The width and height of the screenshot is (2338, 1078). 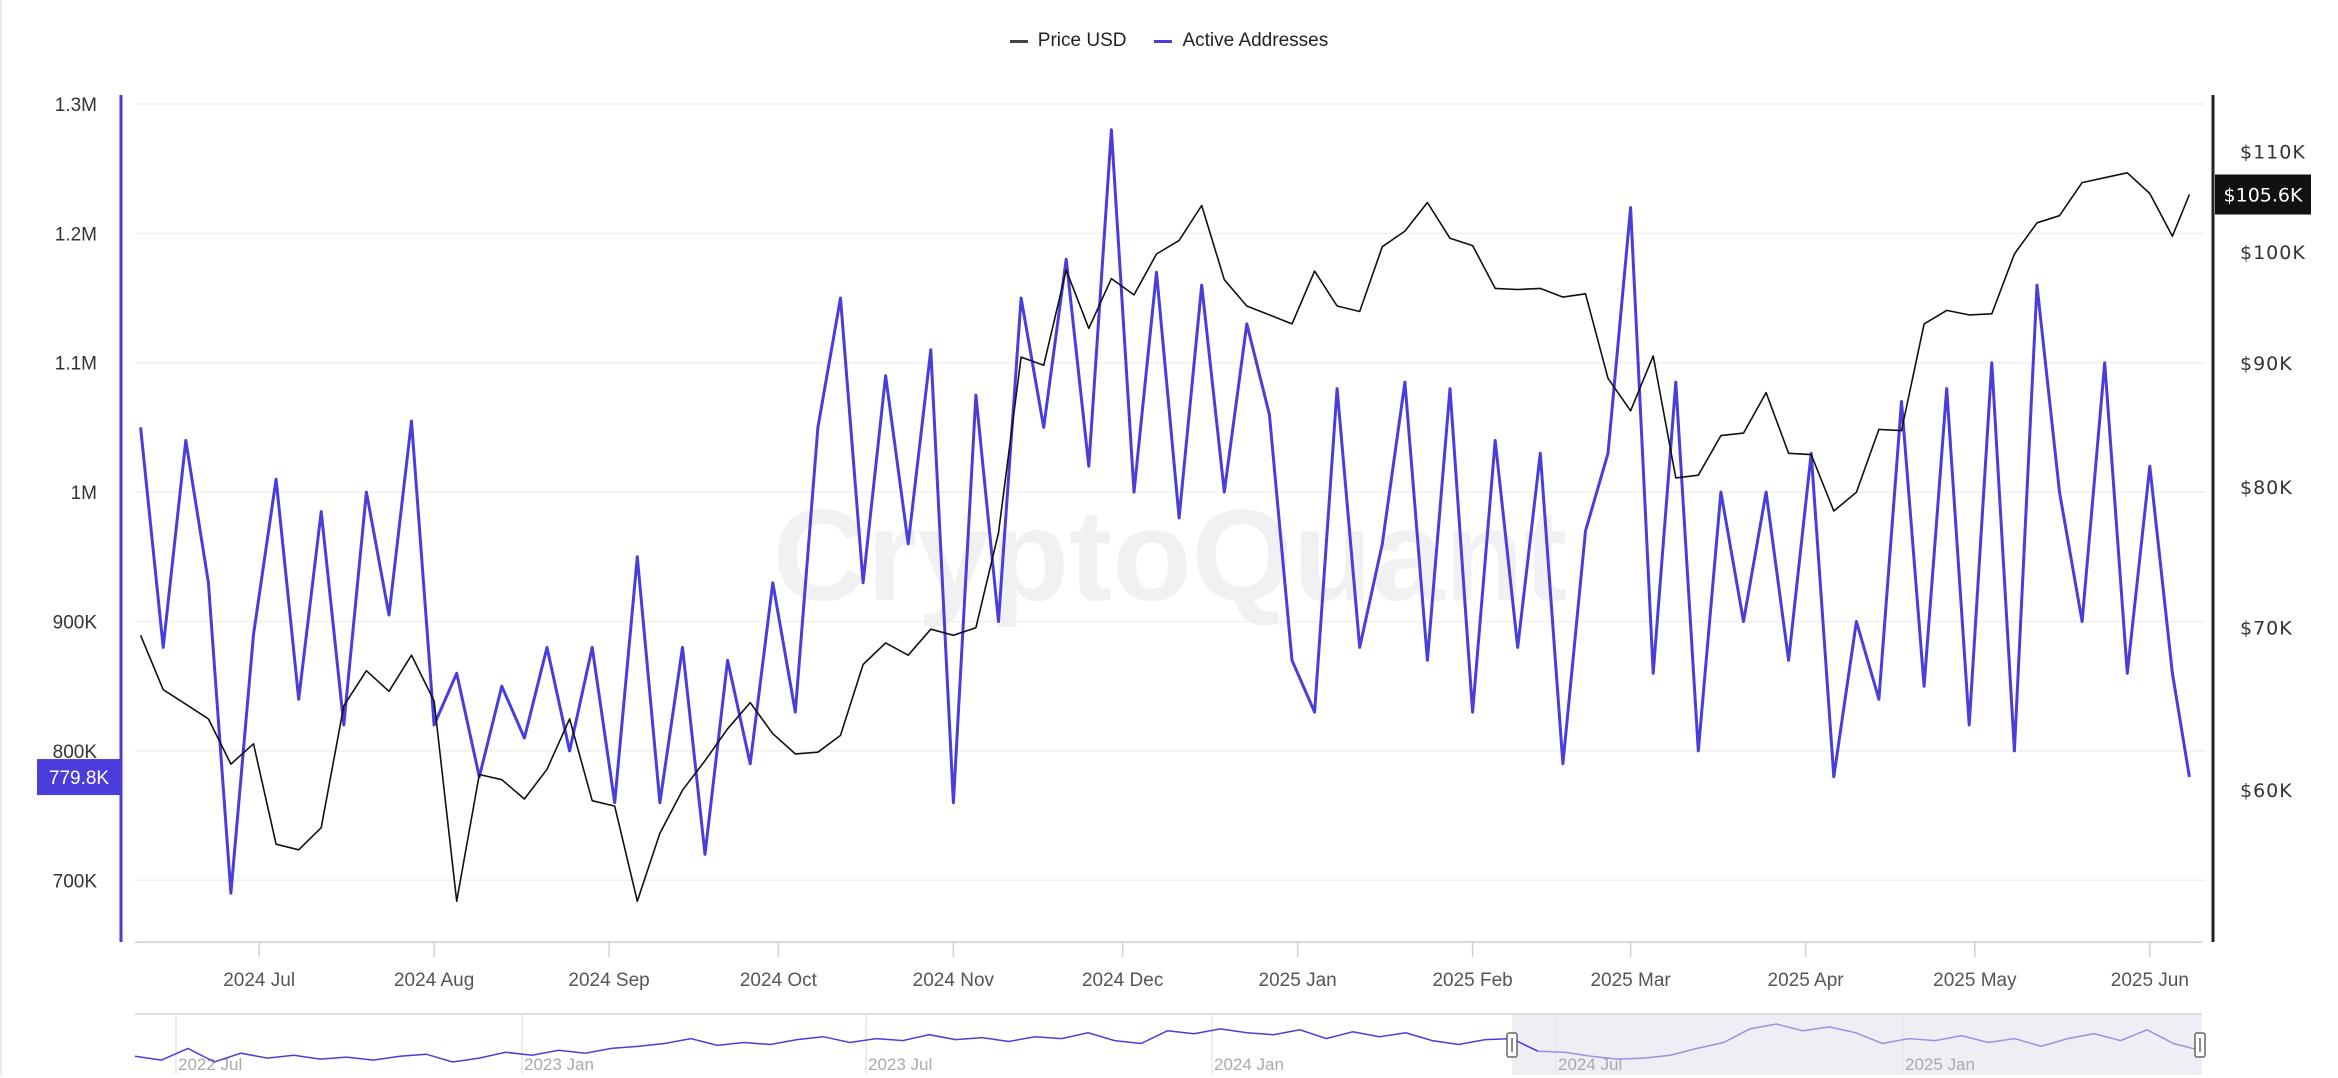 I want to click on navigator-selected-range, so click(x=1857, y=1045).